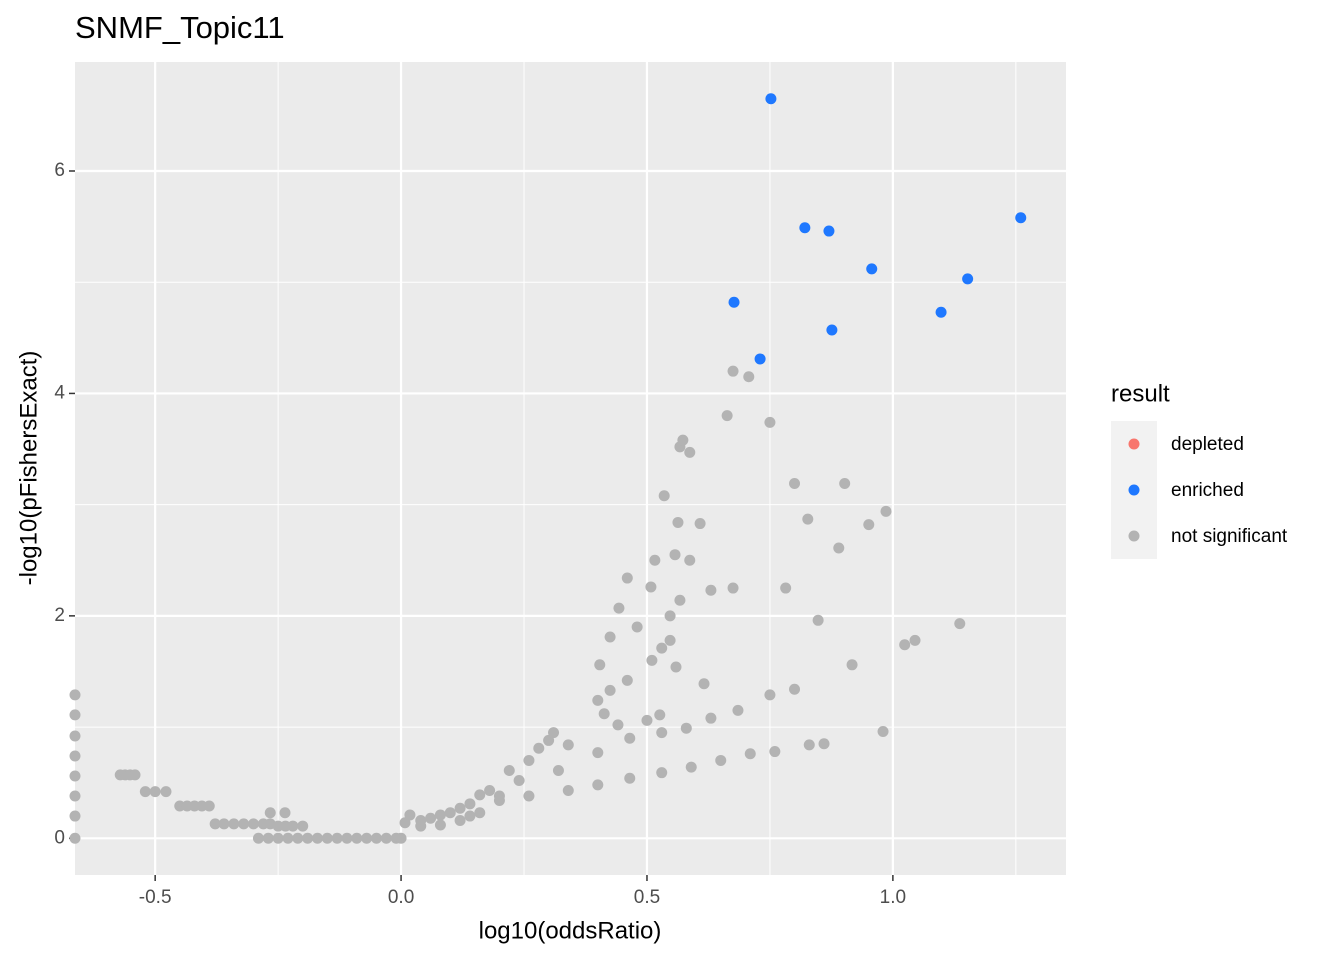 The width and height of the screenshot is (1344, 960). I want to click on x-tick-label: -0.5, so click(155, 897).